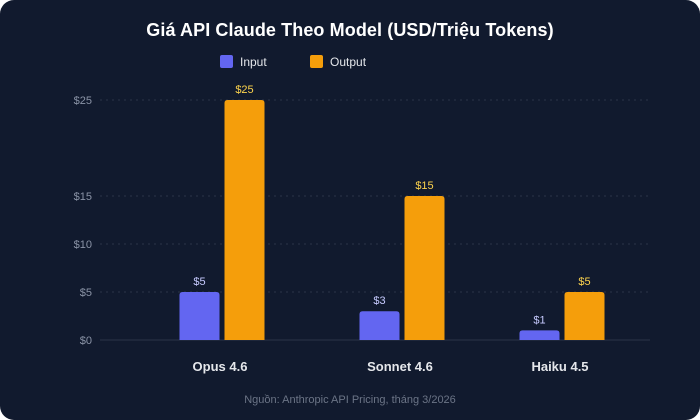  I want to click on data-label: $3, so click(379, 301).